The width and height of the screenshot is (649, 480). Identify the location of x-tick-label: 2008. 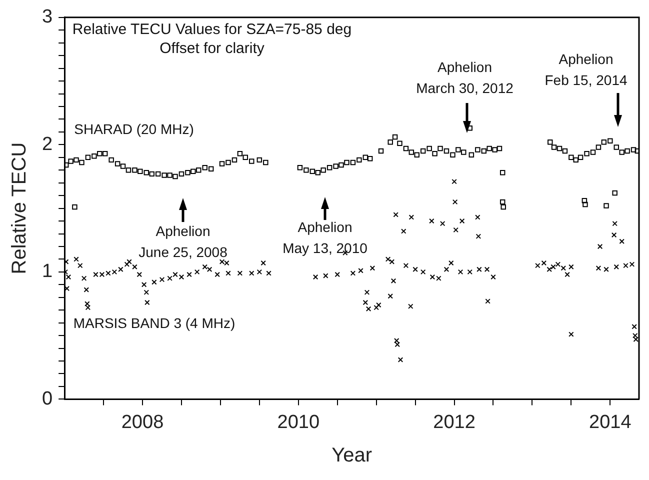
(142, 422).